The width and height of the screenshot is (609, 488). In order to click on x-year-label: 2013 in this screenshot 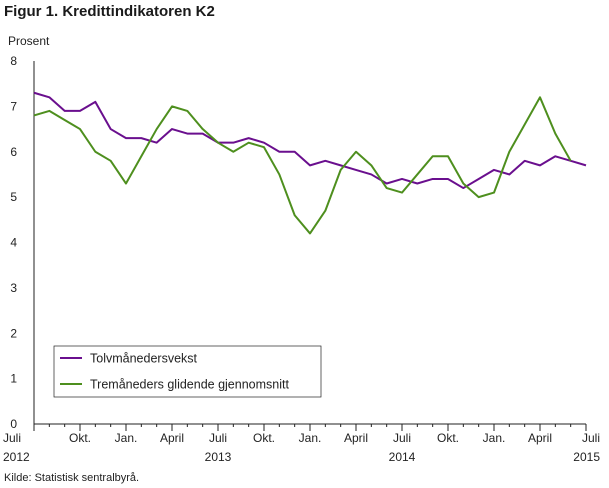, I will do `click(218, 457)`.